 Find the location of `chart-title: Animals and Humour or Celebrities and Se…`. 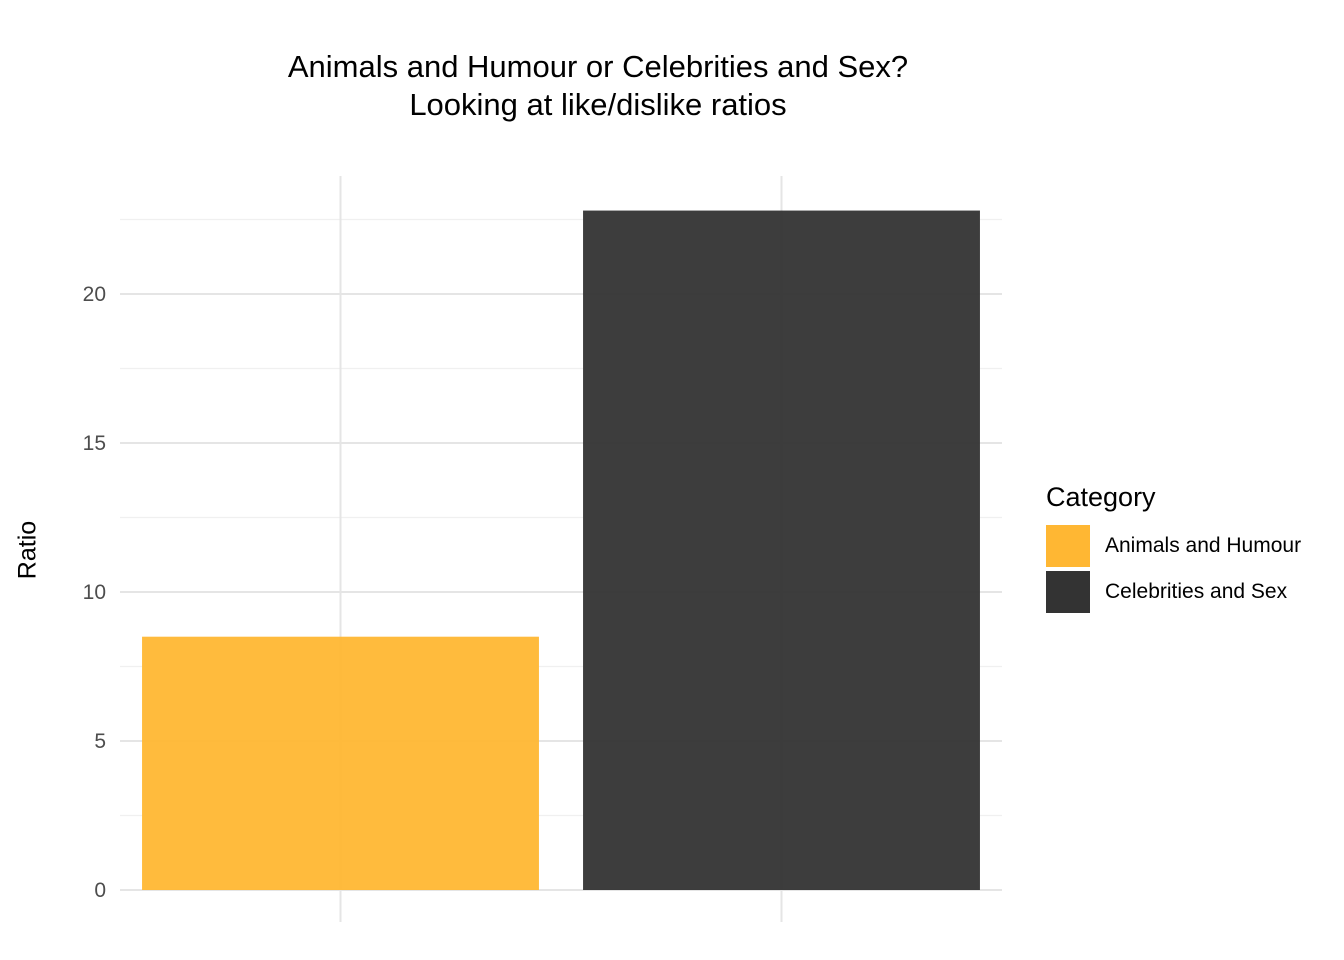

chart-title: Animals and Humour or Celebrities and Se… is located at coordinates (598, 86).